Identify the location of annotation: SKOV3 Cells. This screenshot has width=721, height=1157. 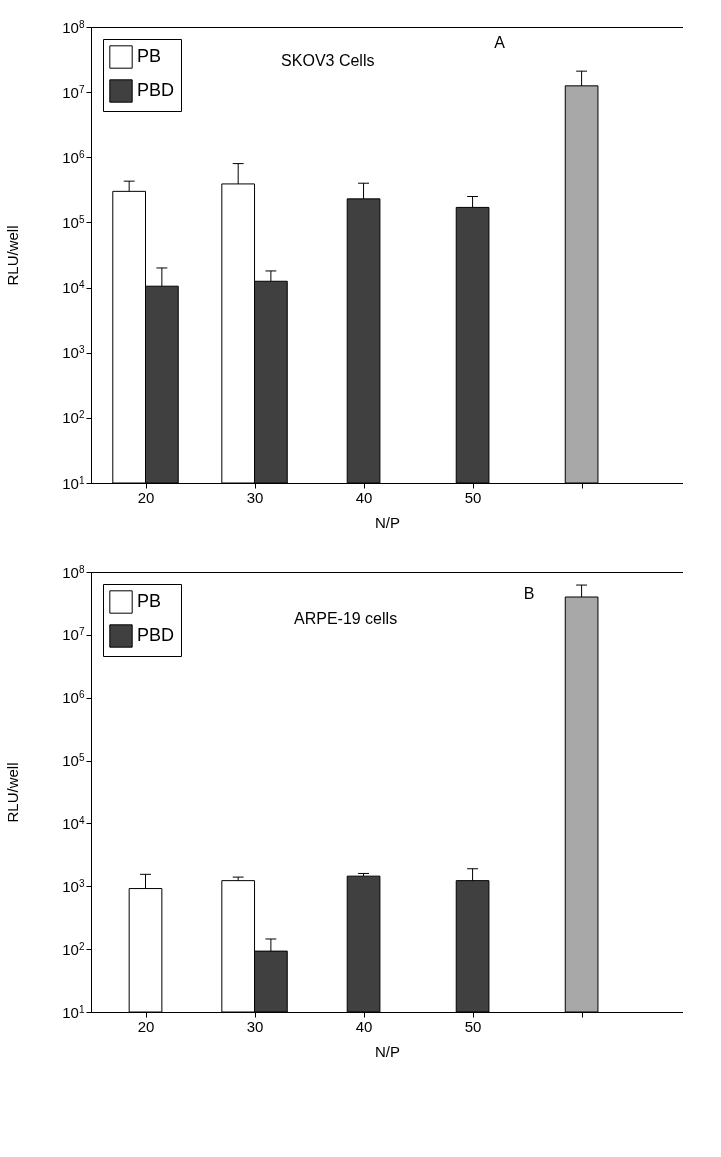
(328, 61).